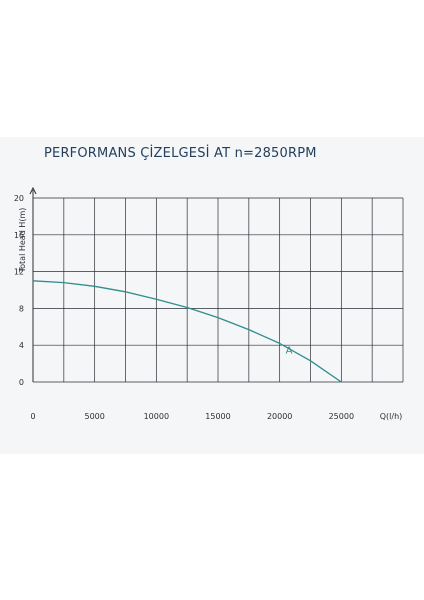 The height and width of the screenshot is (600, 424). What do you see at coordinates (22, 241) in the screenshot?
I see `y-axis-title: Total Head H(m)` at bounding box center [22, 241].